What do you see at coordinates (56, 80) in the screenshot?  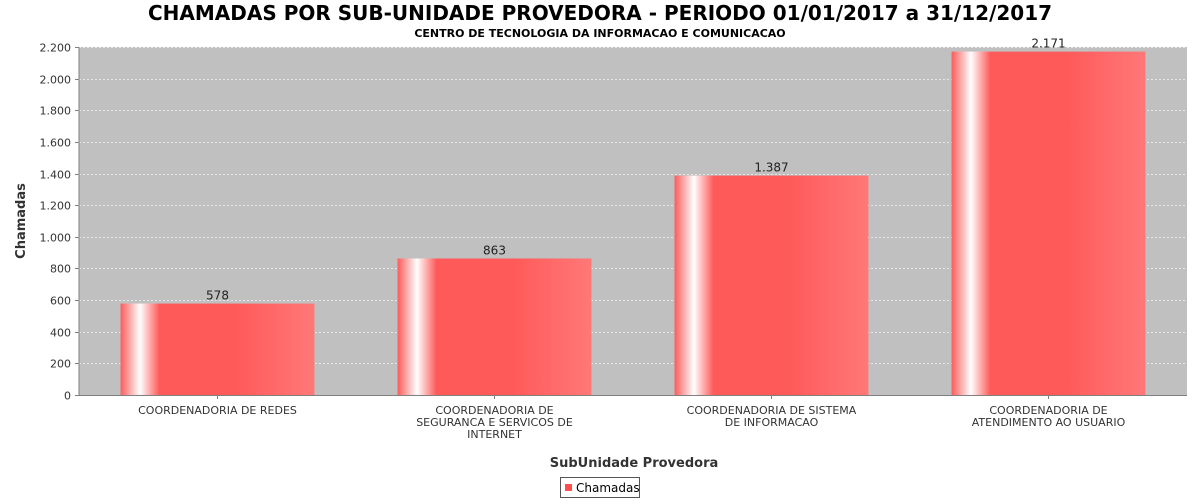 I see `y-tick-label: 2.000` at bounding box center [56, 80].